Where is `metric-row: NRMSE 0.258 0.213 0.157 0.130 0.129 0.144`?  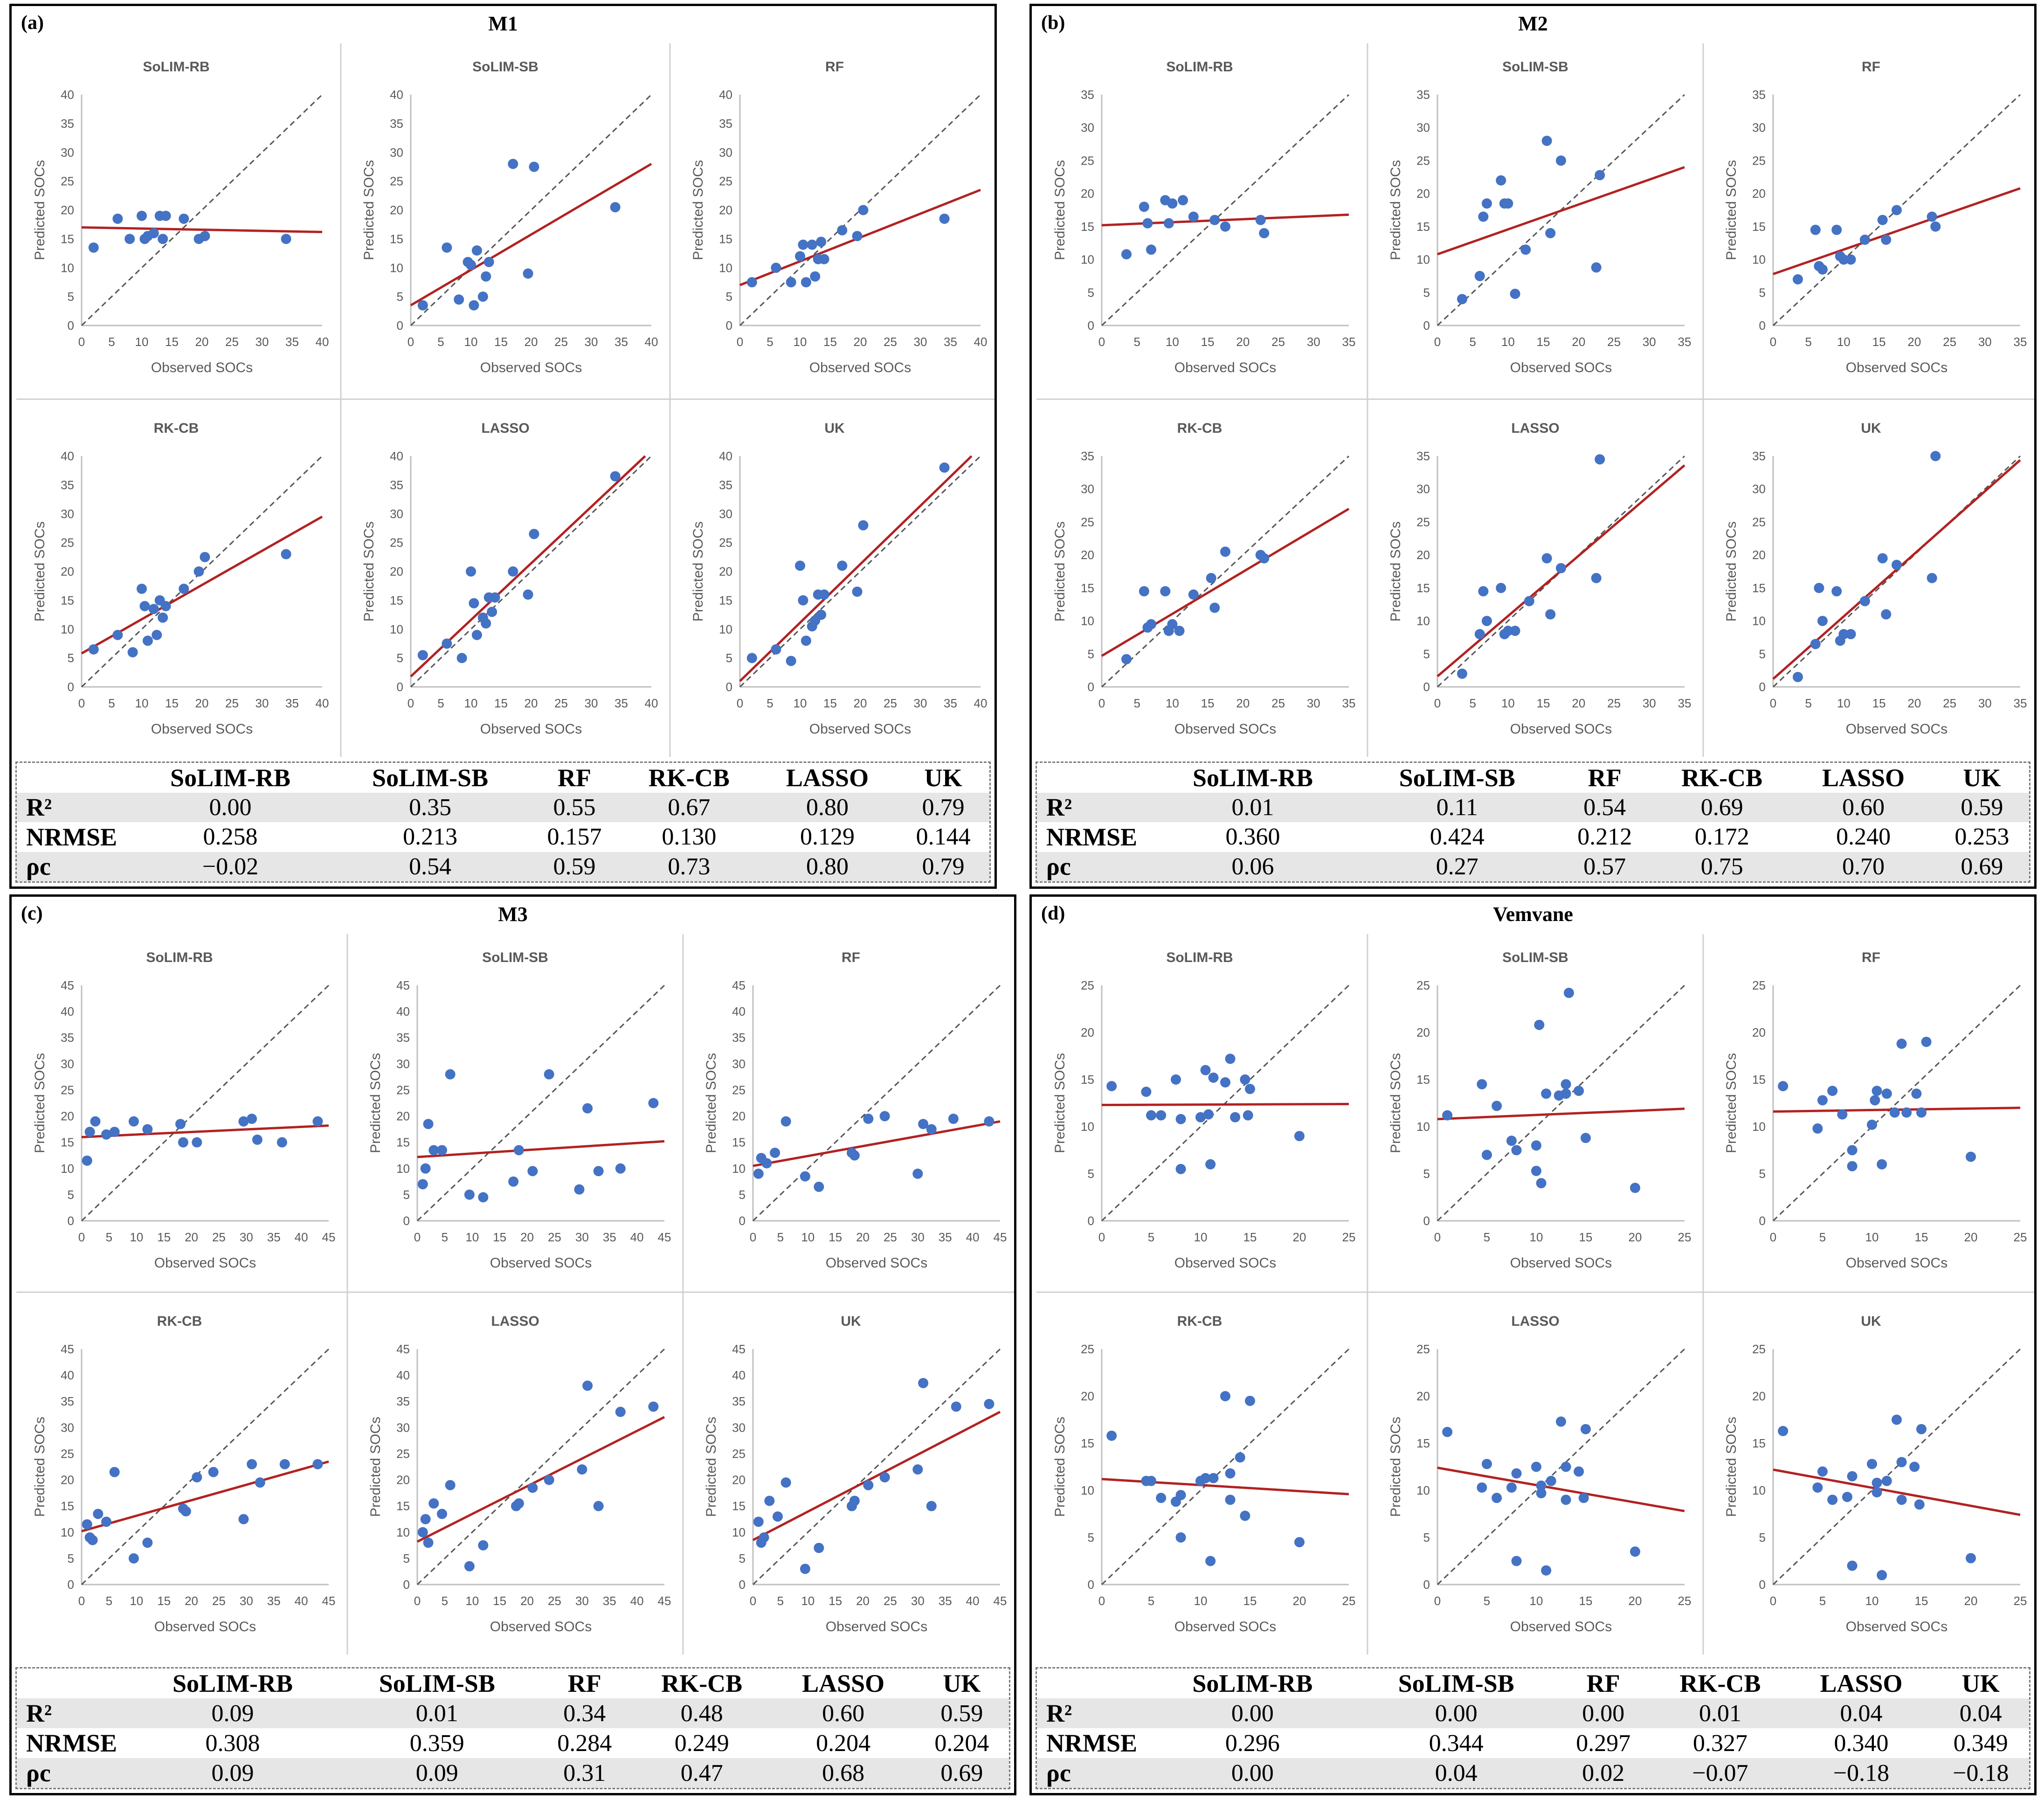 metric-row: NRMSE 0.258 0.213 0.157 0.130 0.129 0.144 is located at coordinates (503, 837).